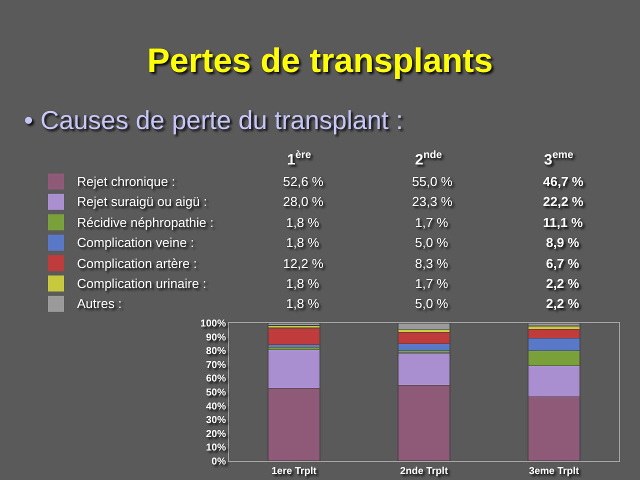 Image resolution: width=640 pixels, height=480 pixels. What do you see at coordinates (563, 181) in the screenshot?
I see `data-label: 46,7 %` at bounding box center [563, 181].